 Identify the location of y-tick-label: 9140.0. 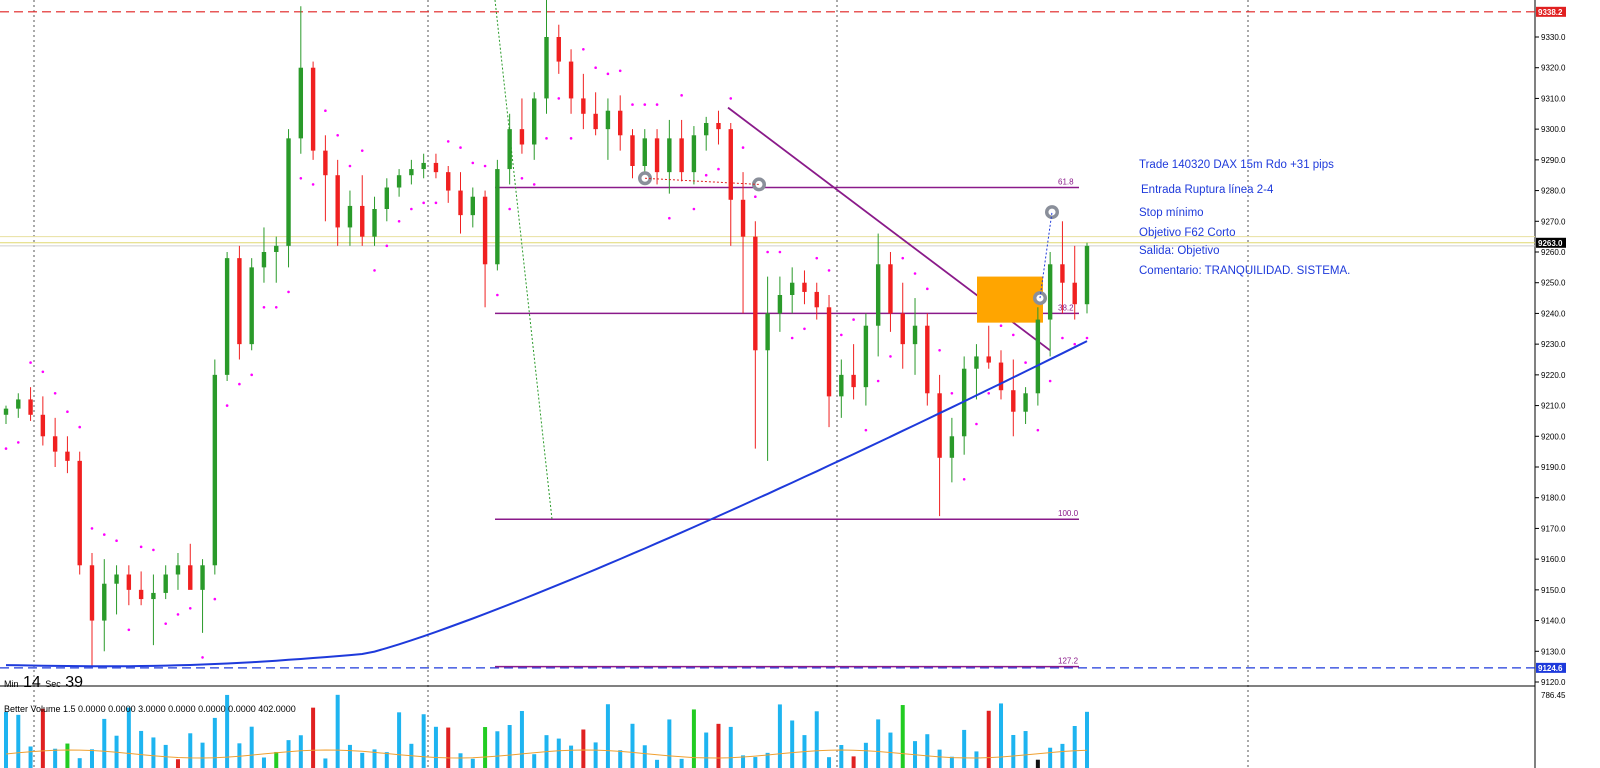
(1553, 621).